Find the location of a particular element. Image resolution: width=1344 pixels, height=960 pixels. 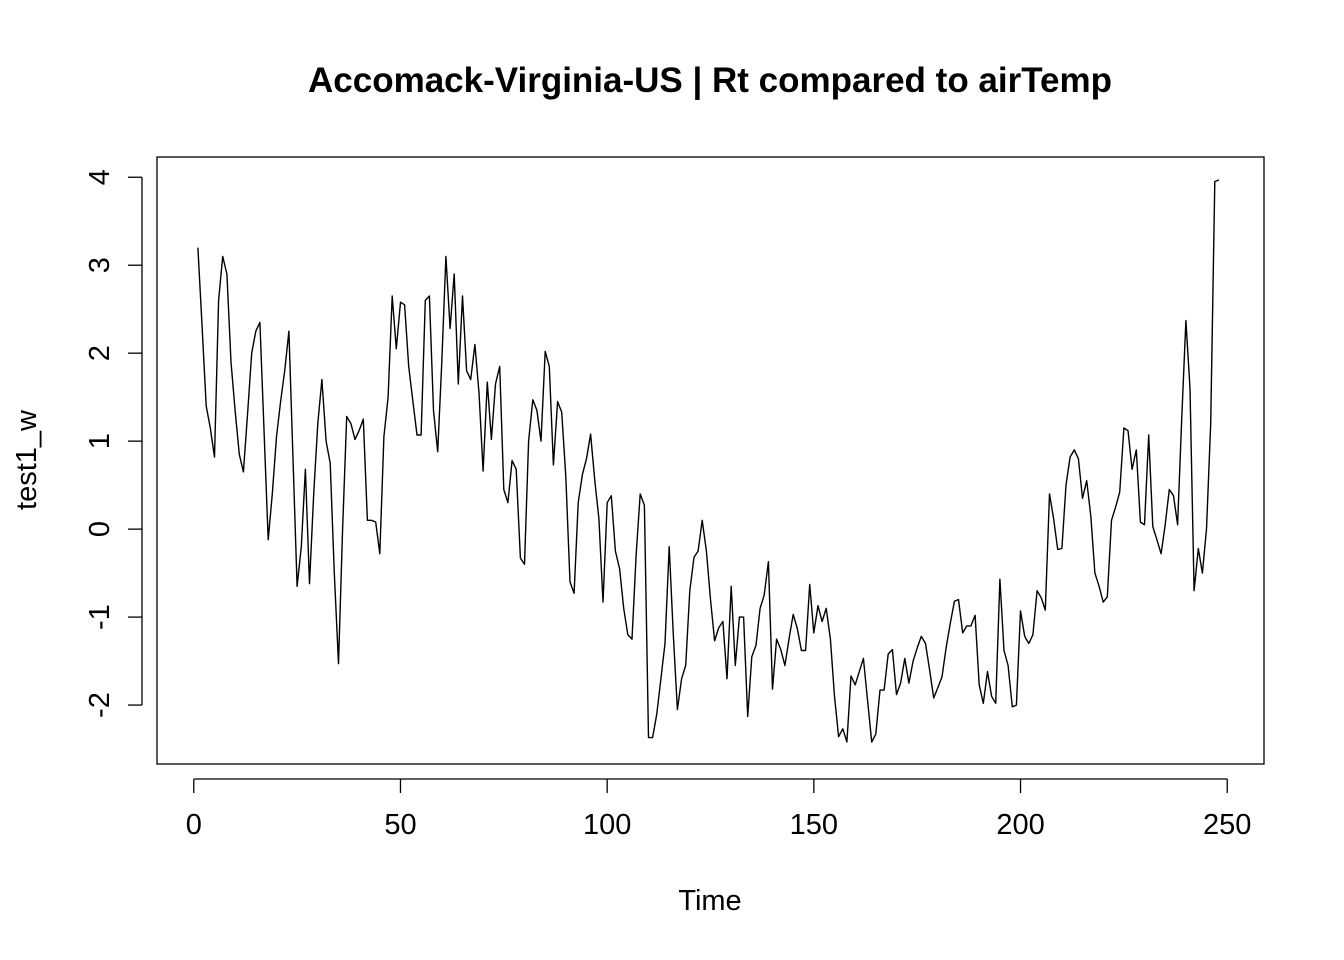

y-tick-label: 0 is located at coordinates (100, 529).